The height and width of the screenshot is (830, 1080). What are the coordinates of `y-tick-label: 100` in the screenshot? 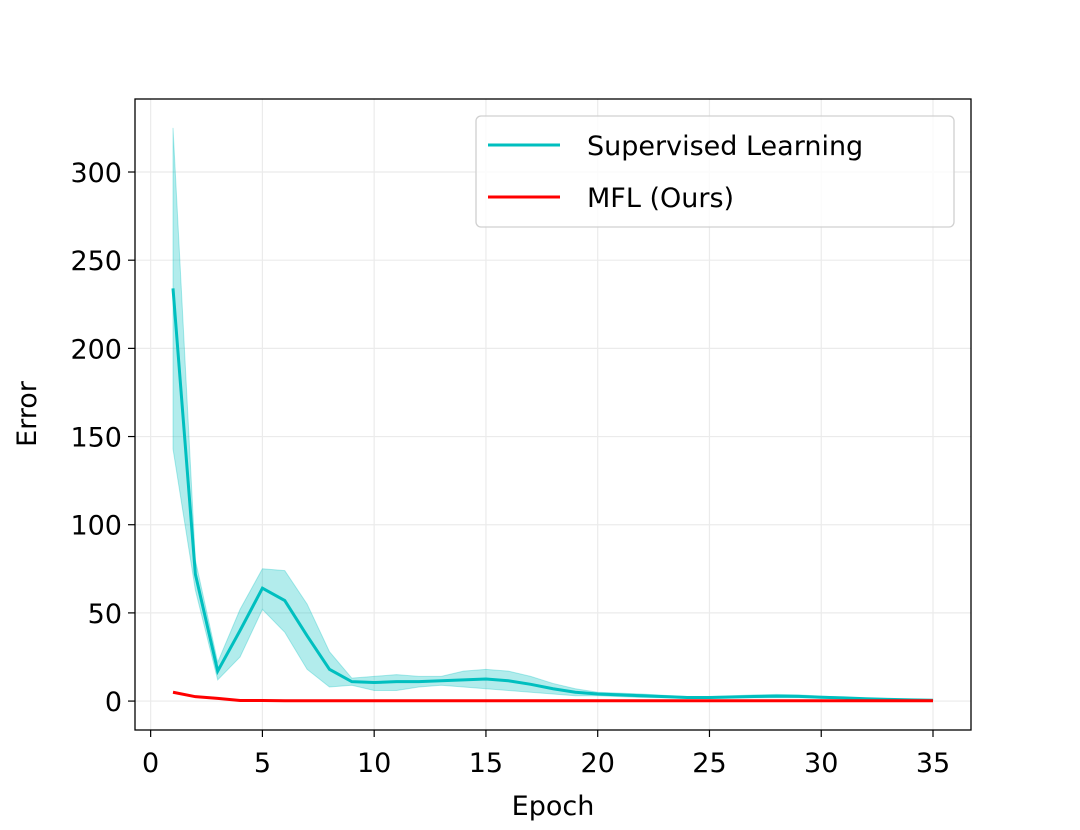 It's located at (96, 526).